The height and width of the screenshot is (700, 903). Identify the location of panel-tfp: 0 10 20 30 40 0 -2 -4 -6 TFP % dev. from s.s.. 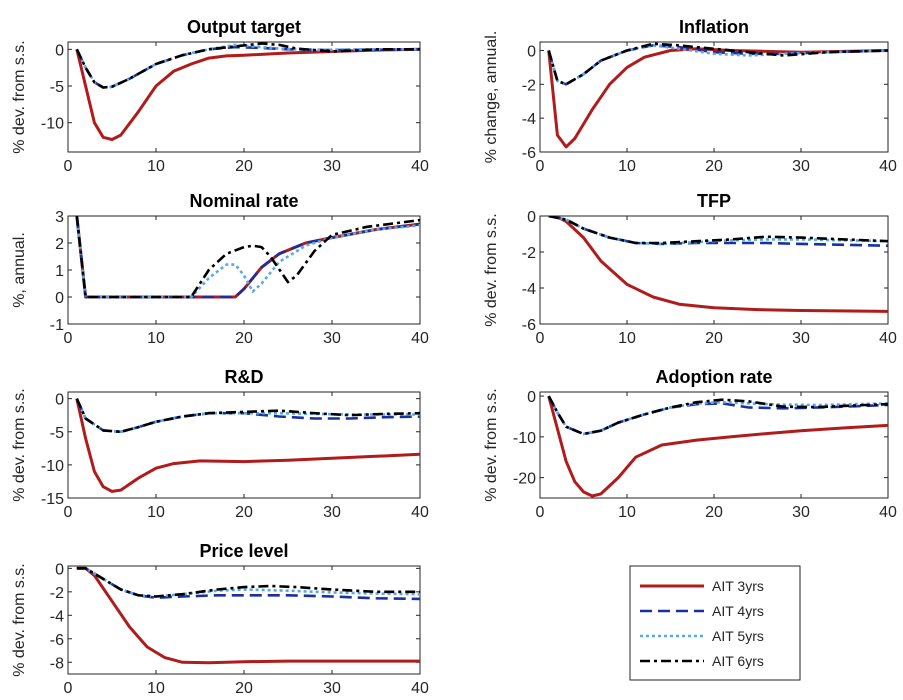
(690, 269).